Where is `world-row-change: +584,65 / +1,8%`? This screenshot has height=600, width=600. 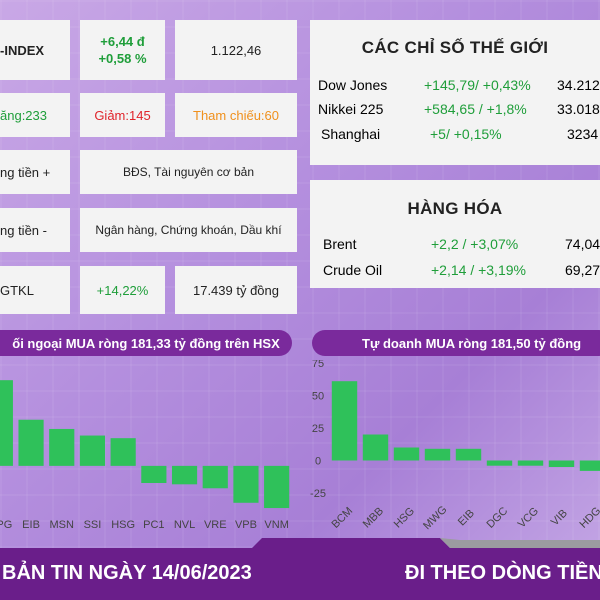 world-row-change: +584,65 / +1,8% is located at coordinates (475, 109).